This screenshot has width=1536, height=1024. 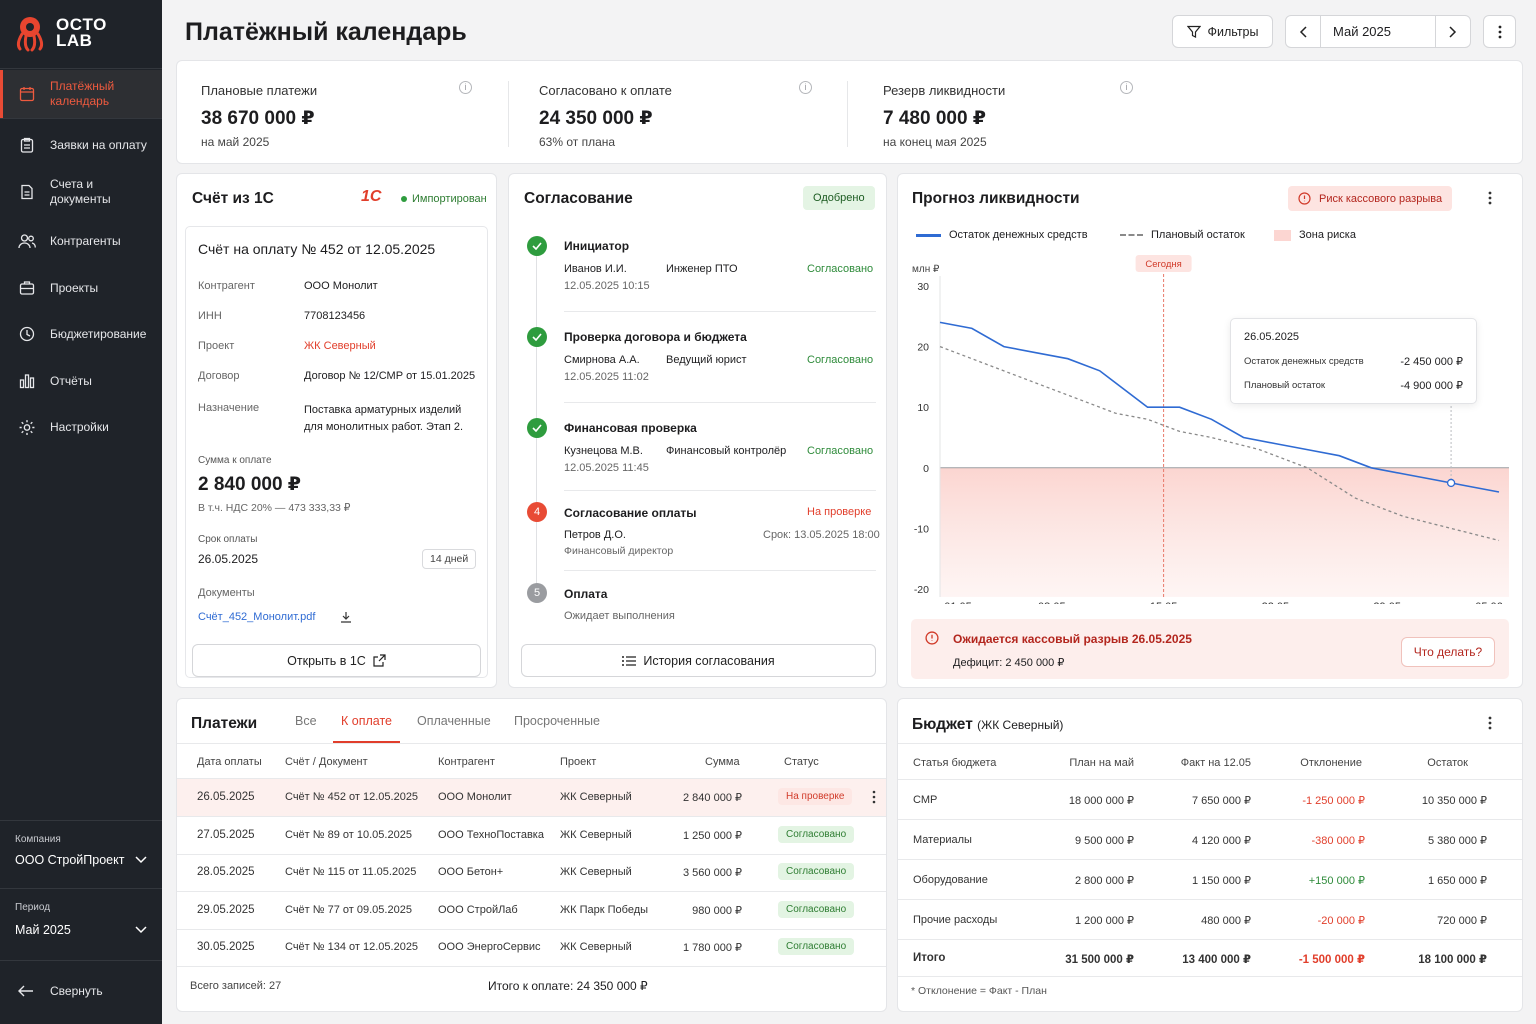 What do you see at coordinates (630, 513) in the screenshot?
I see `step-title: Согласование оплаты` at bounding box center [630, 513].